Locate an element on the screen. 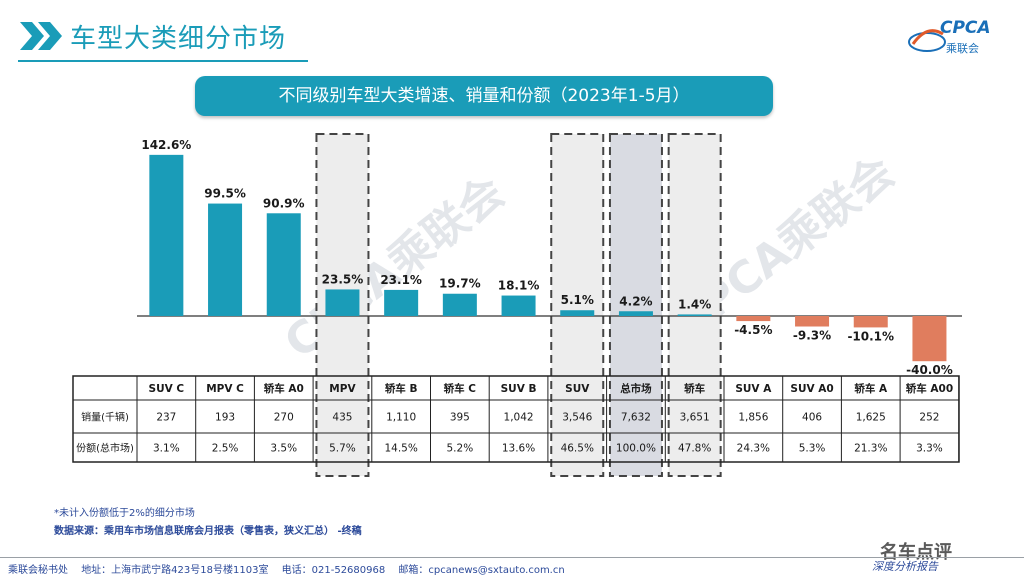 This screenshot has width=1024, height=576. share-cell: 2.5% is located at coordinates (225, 449).